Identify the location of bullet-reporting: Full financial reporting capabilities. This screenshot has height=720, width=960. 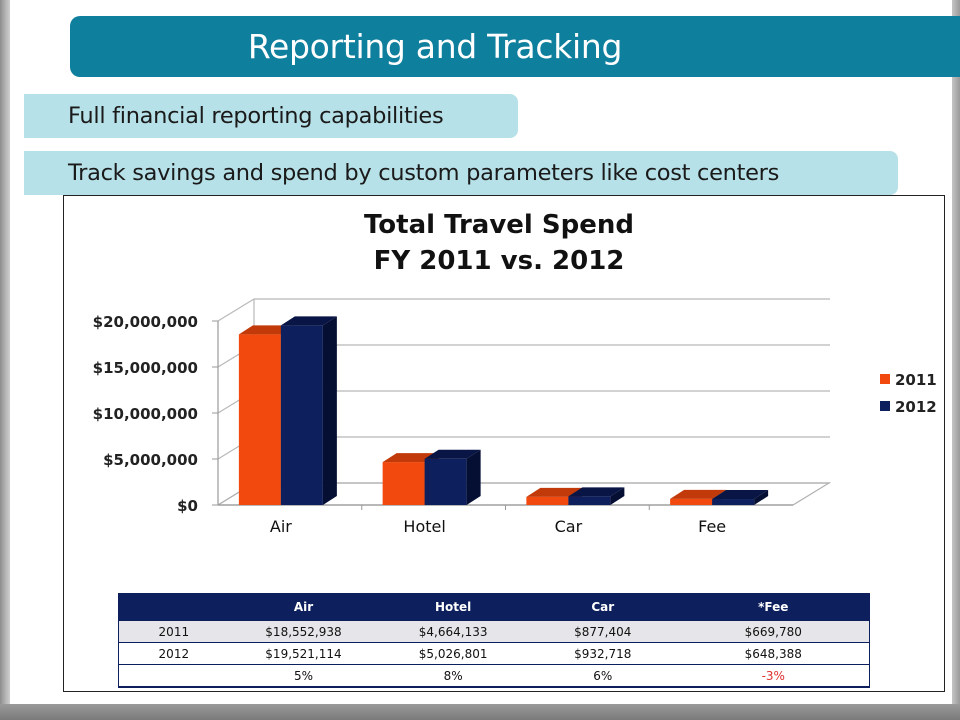
(271, 116).